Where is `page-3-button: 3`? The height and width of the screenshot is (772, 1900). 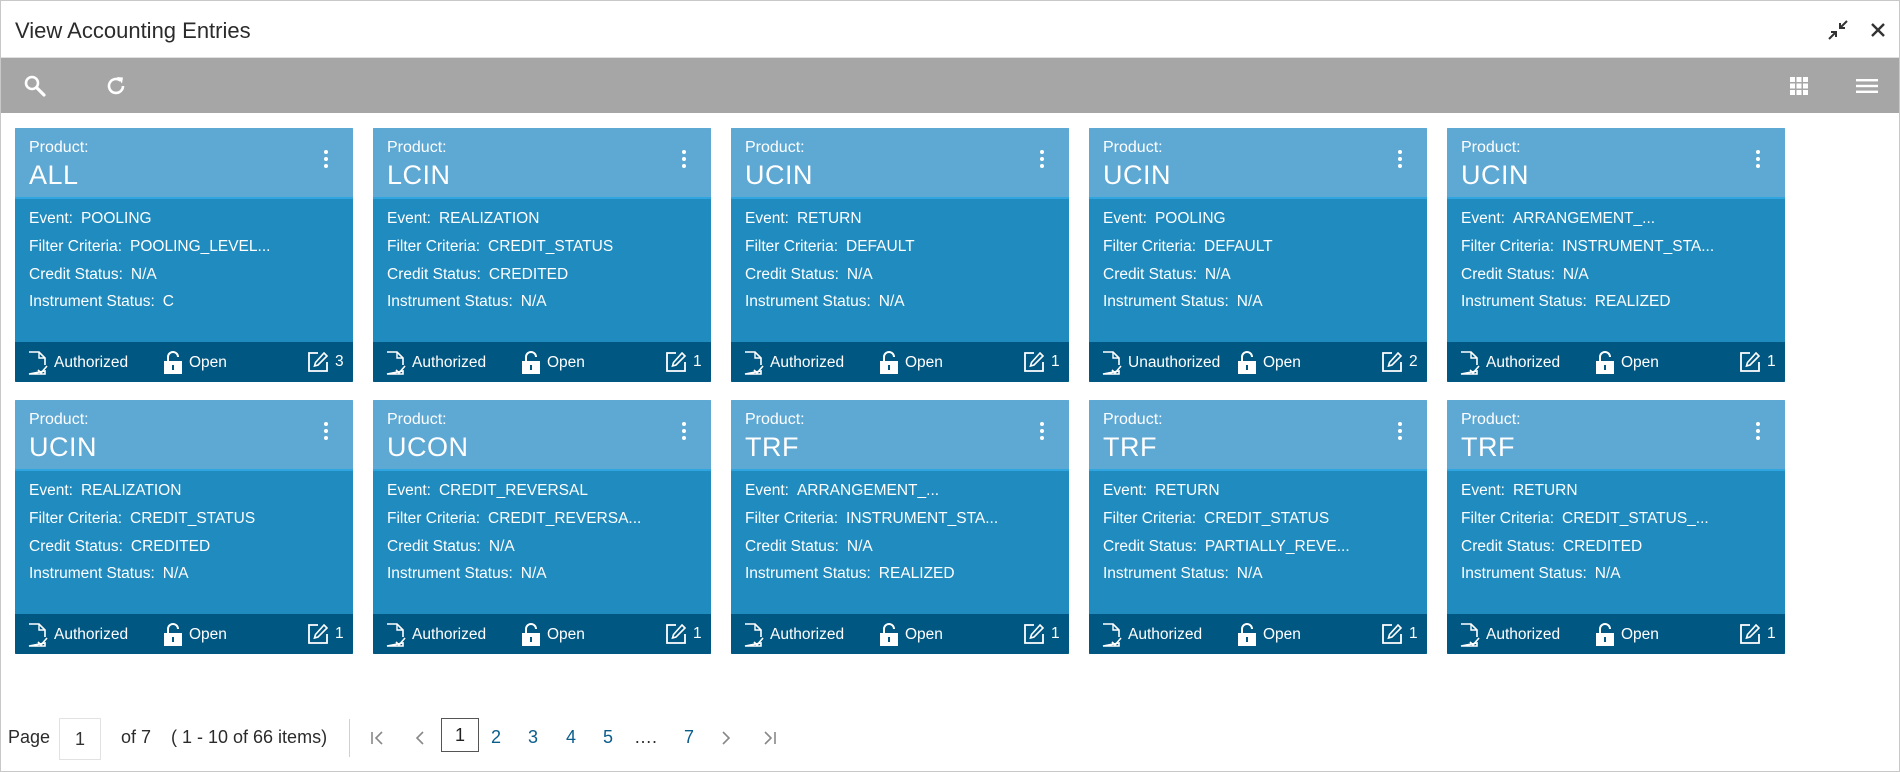
page-3-button: 3 is located at coordinates (533, 737).